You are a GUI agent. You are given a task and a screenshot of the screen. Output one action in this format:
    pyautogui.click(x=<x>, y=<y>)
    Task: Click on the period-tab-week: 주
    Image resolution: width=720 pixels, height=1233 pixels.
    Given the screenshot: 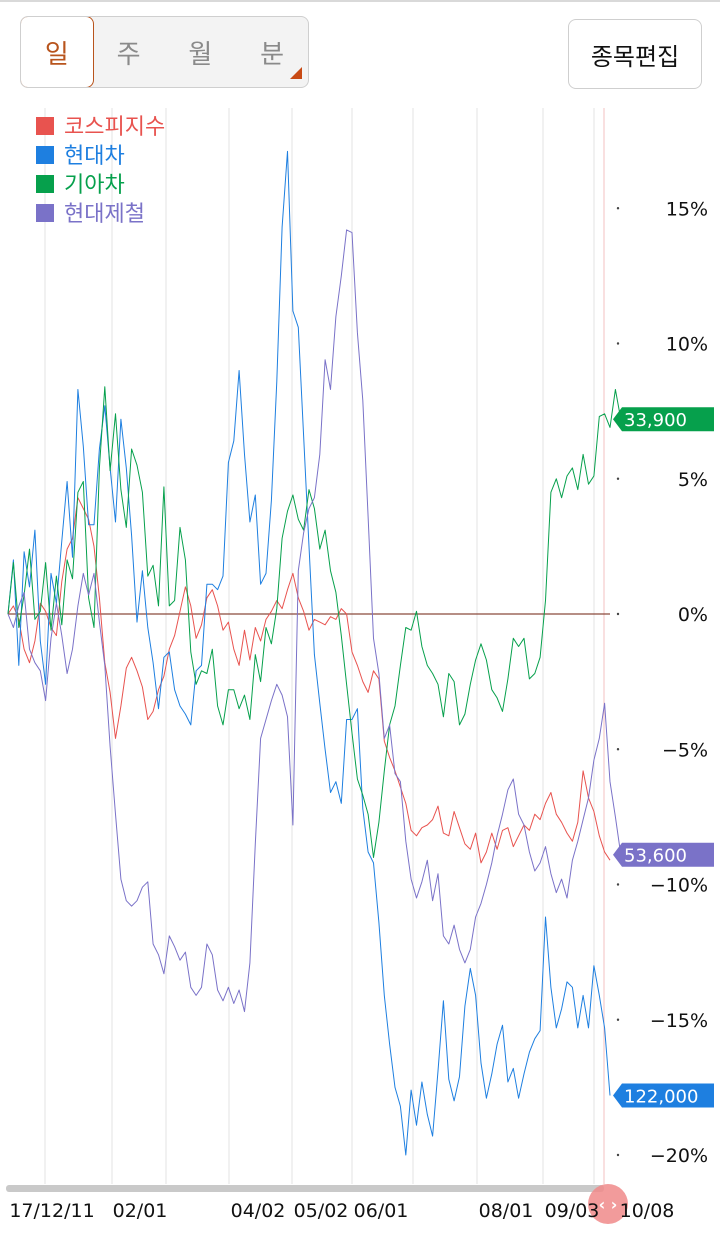 What is the action you would take?
    pyautogui.click(x=129, y=52)
    